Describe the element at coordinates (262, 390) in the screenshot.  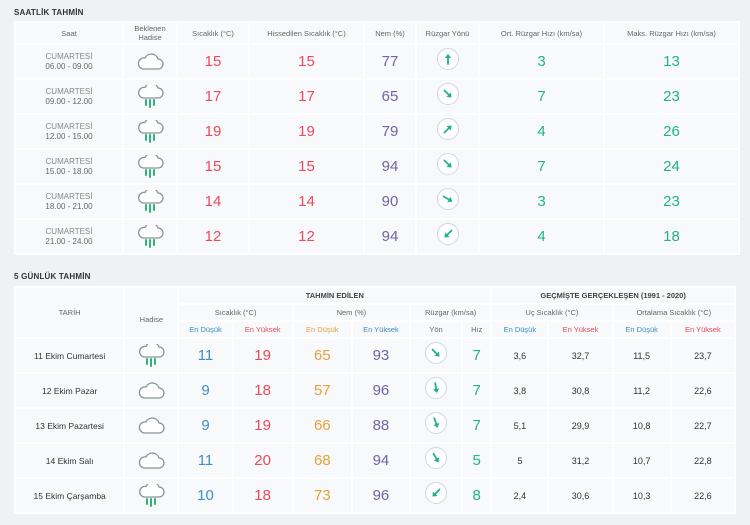
I see `temp-max-value: 18` at that location.